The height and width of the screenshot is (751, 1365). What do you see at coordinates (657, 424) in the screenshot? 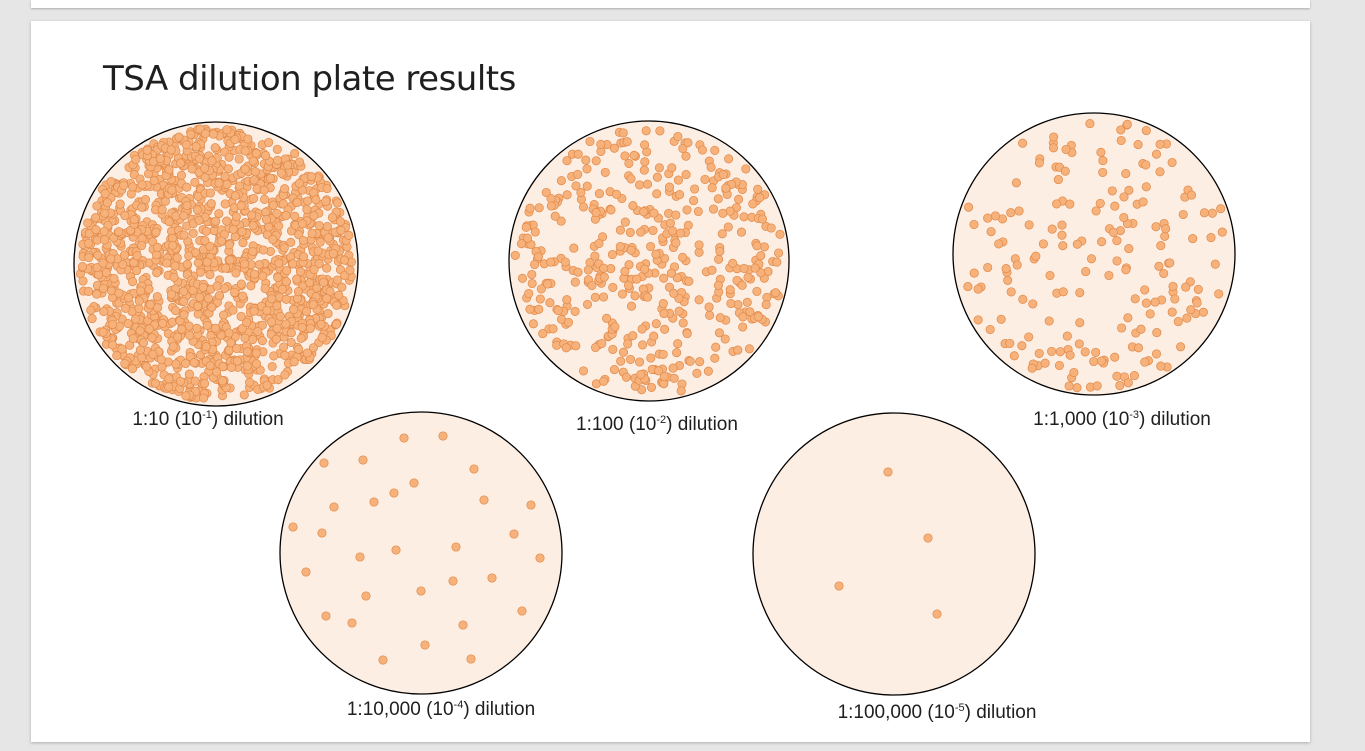
I see `caption-plate-2: 1:100 (10-2) dilution` at bounding box center [657, 424].